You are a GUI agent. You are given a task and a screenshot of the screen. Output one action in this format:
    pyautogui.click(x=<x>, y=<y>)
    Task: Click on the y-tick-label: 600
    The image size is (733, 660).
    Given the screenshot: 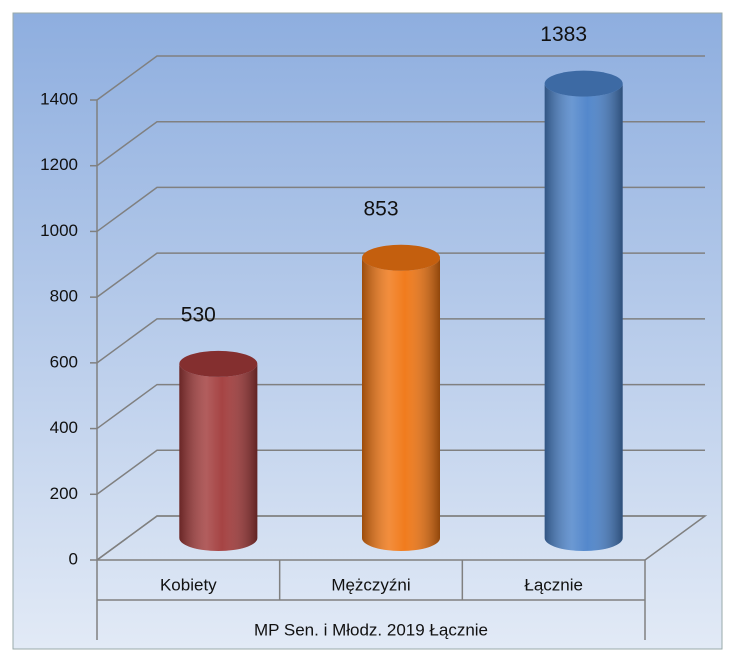 What is the action you would take?
    pyautogui.click(x=64, y=361)
    